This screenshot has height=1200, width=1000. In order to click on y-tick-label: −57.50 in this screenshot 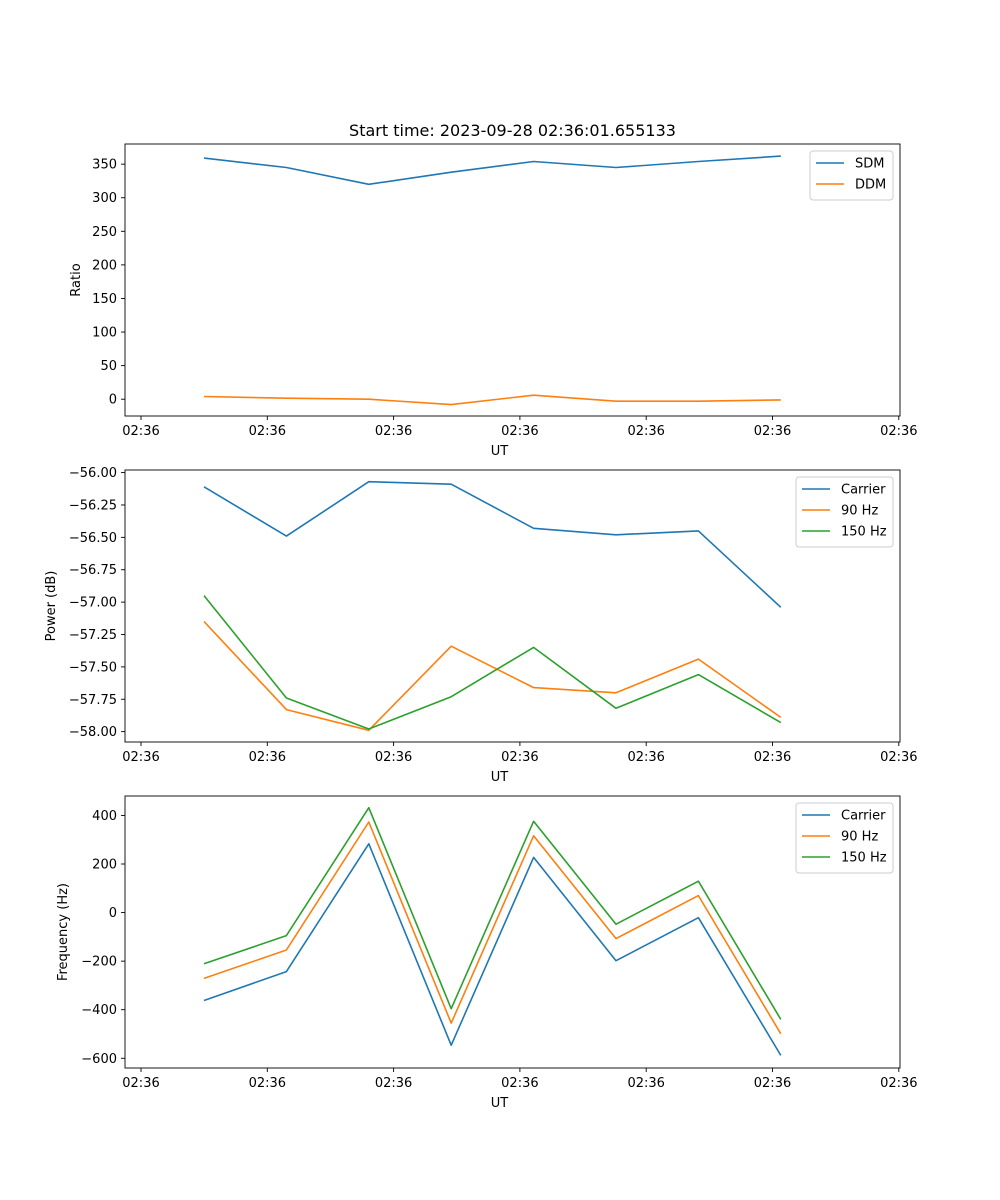, I will do `click(93, 667)`.